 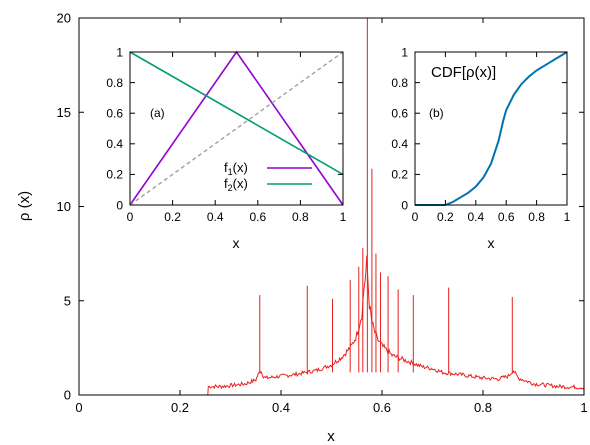 I want to click on inset-a-legend: f1(x) f2(x), so click(x=268, y=176).